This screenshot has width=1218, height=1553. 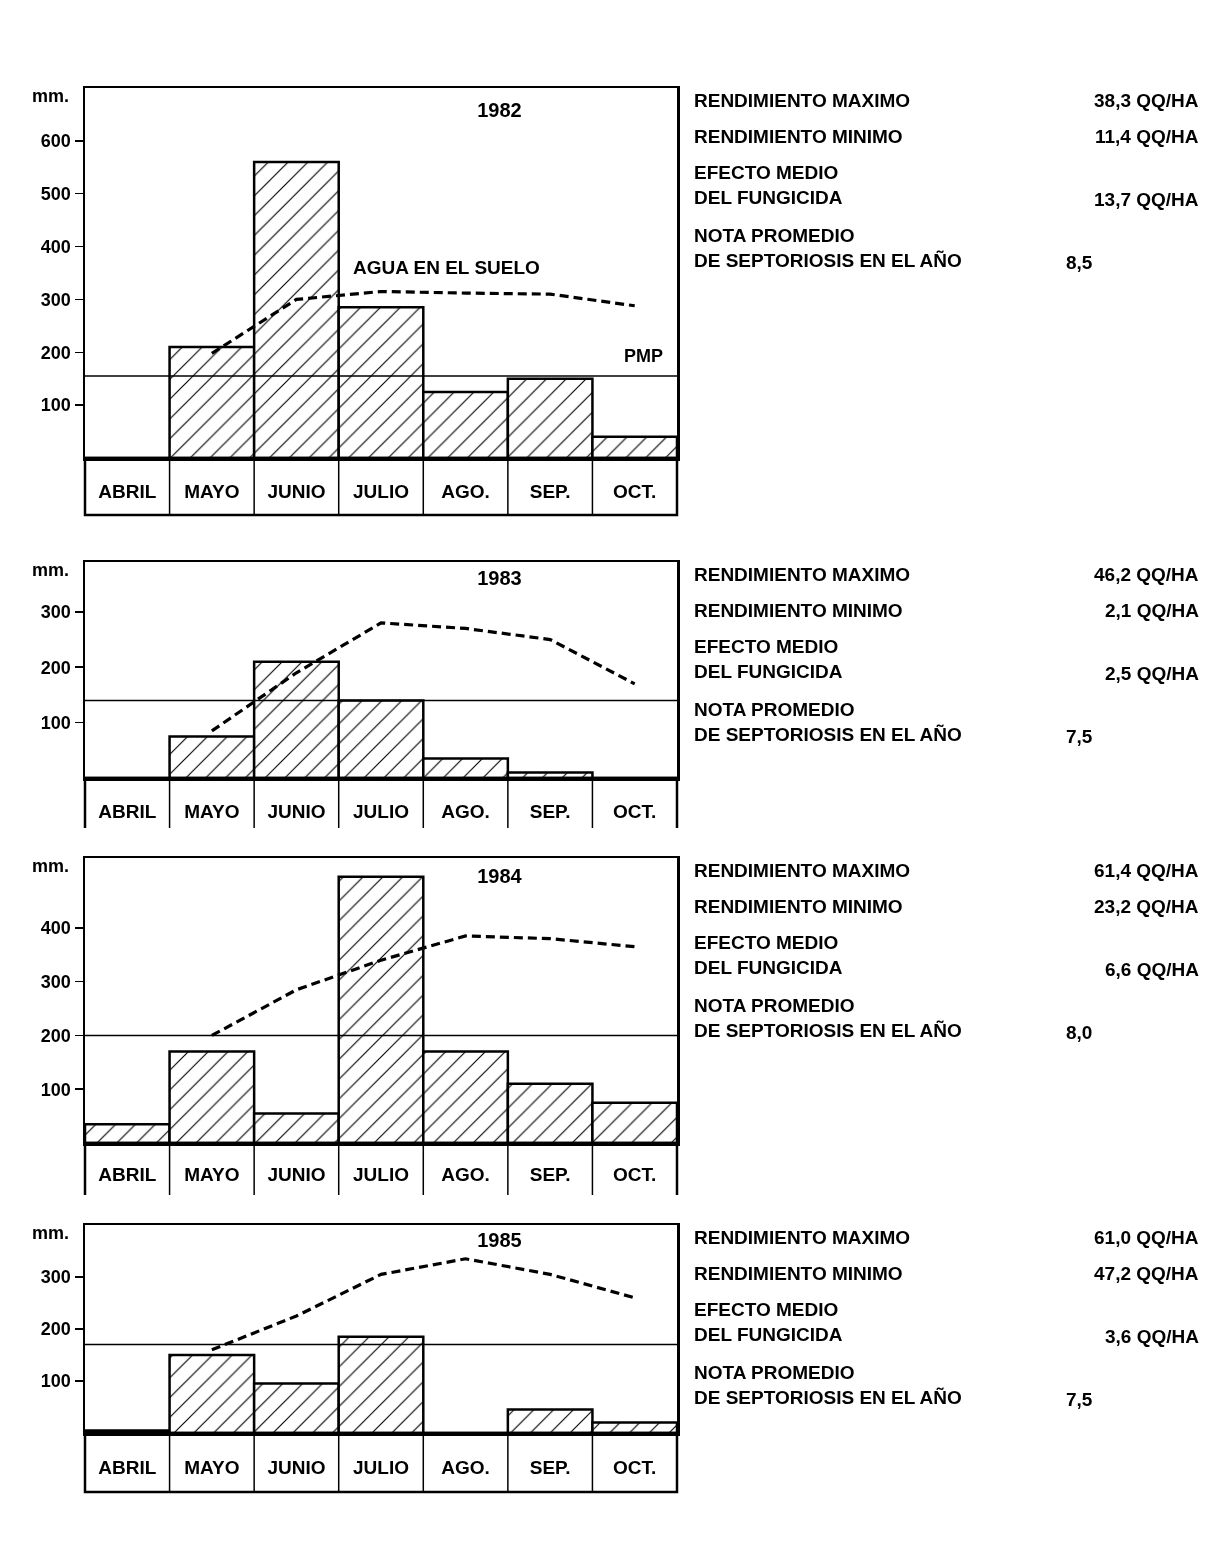 What do you see at coordinates (1146, 1273) in the screenshot?
I see `text: 47,2 QQ/HA` at bounding box center [1146, 1273].